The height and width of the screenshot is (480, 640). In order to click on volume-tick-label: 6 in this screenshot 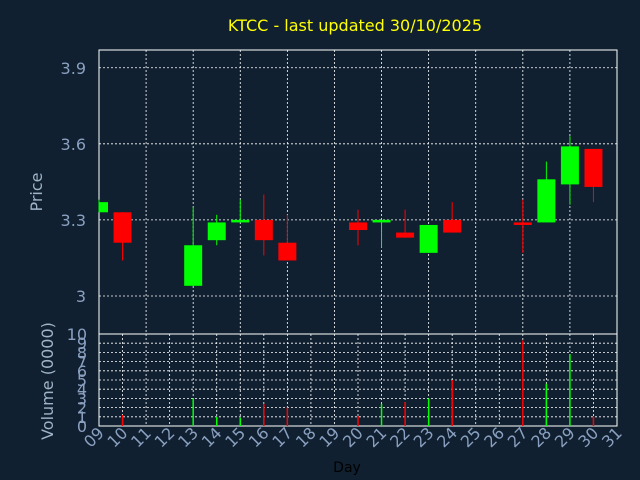, I will do `click(82, 371)`.